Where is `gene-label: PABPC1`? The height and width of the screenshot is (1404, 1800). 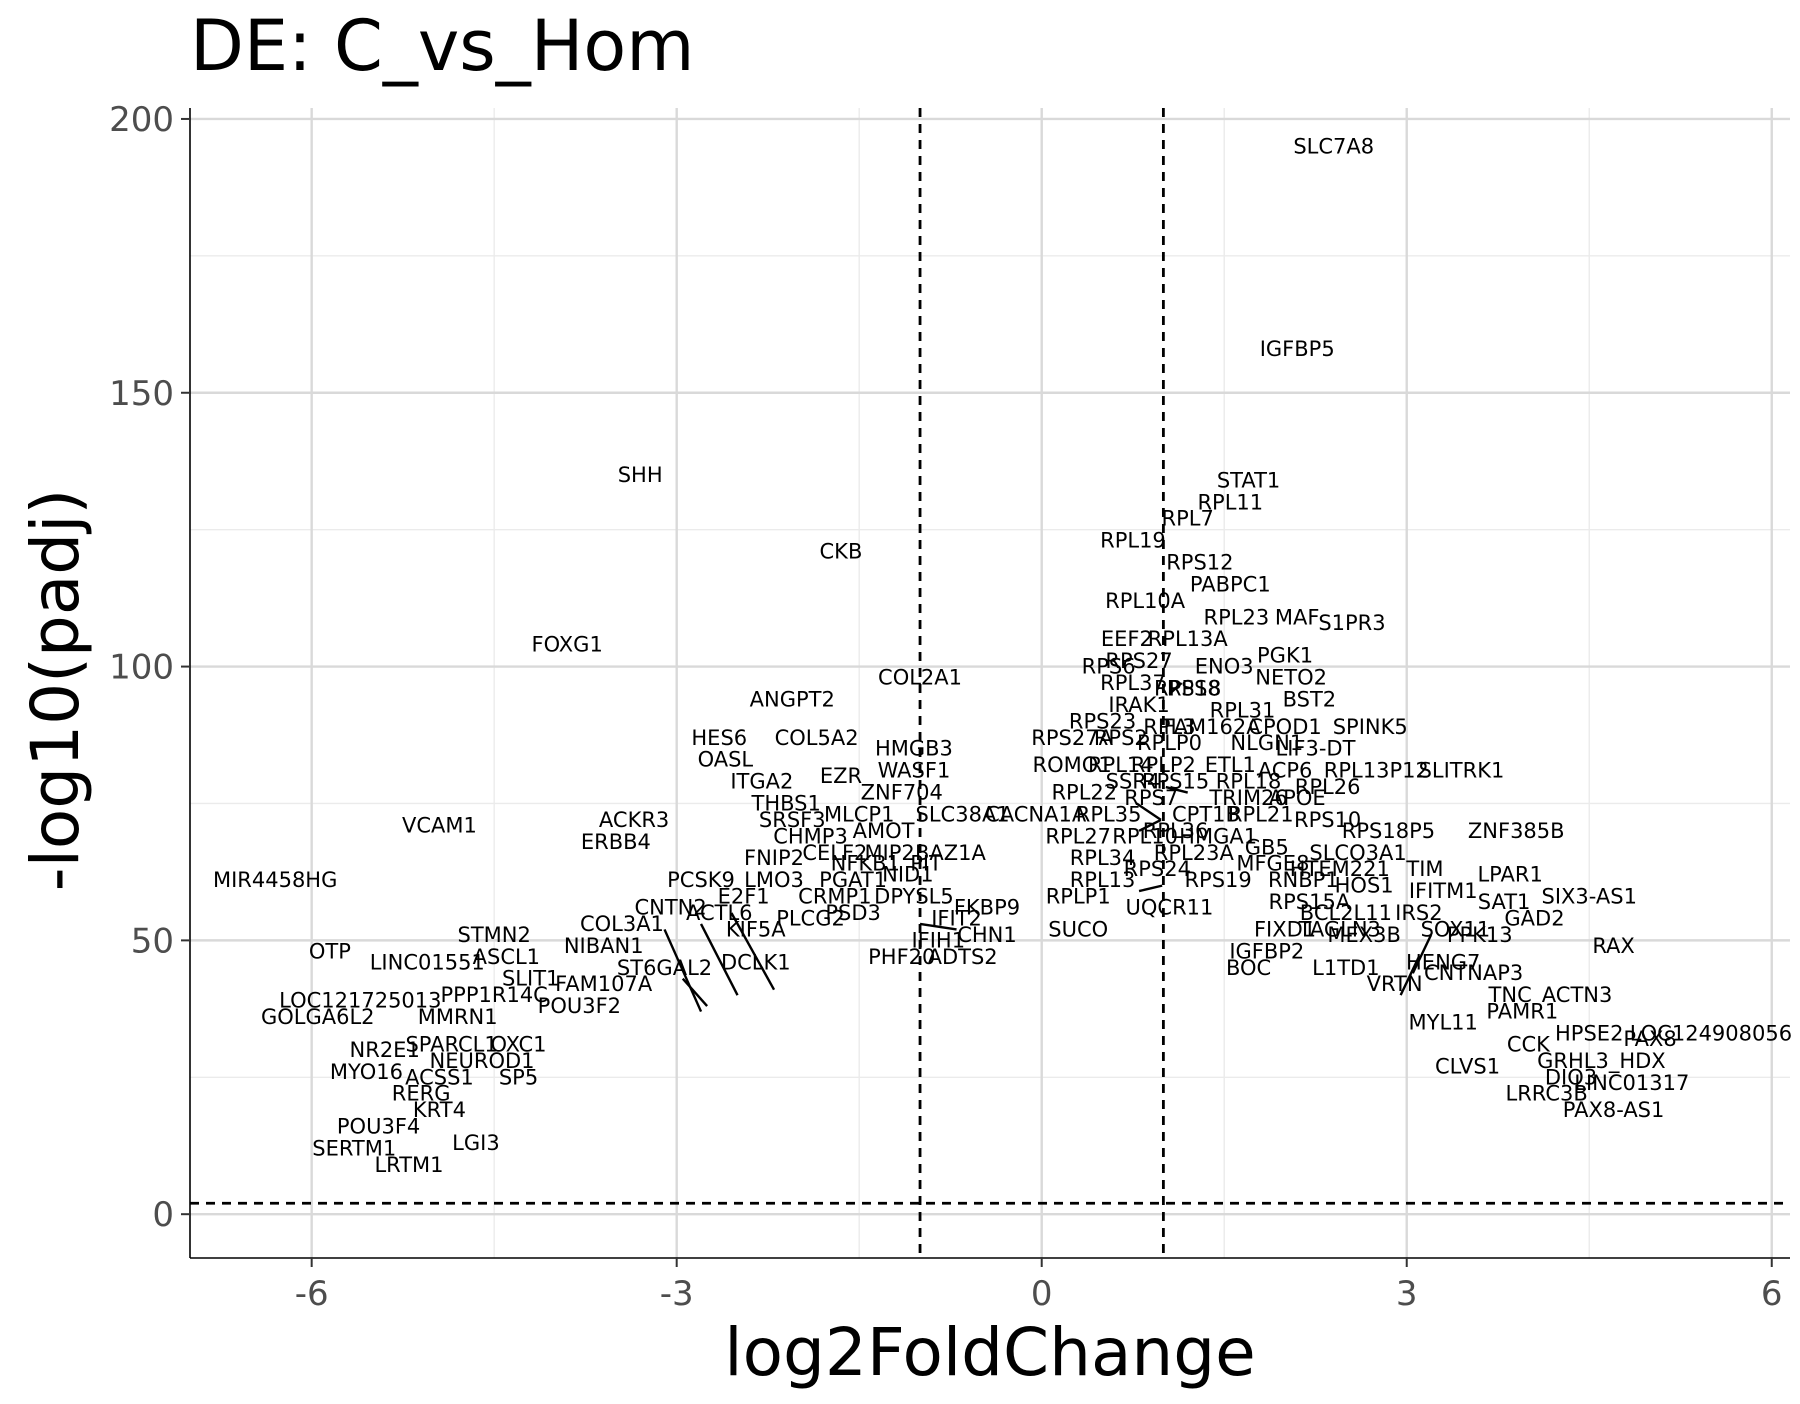
gene-label: PABPC1 is located at coordinates (1230, 584).